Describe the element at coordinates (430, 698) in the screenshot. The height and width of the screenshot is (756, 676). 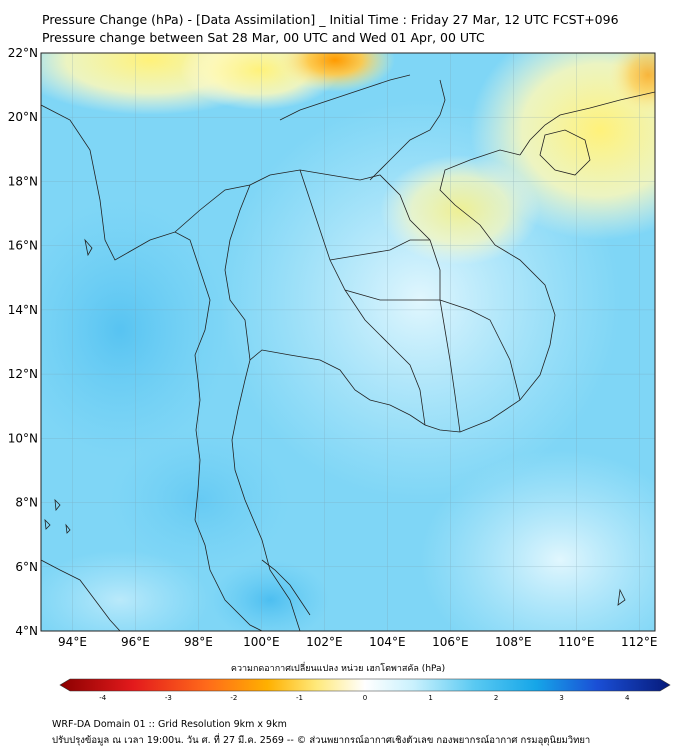
I see `colorbar-tick-label: 1` at that location.